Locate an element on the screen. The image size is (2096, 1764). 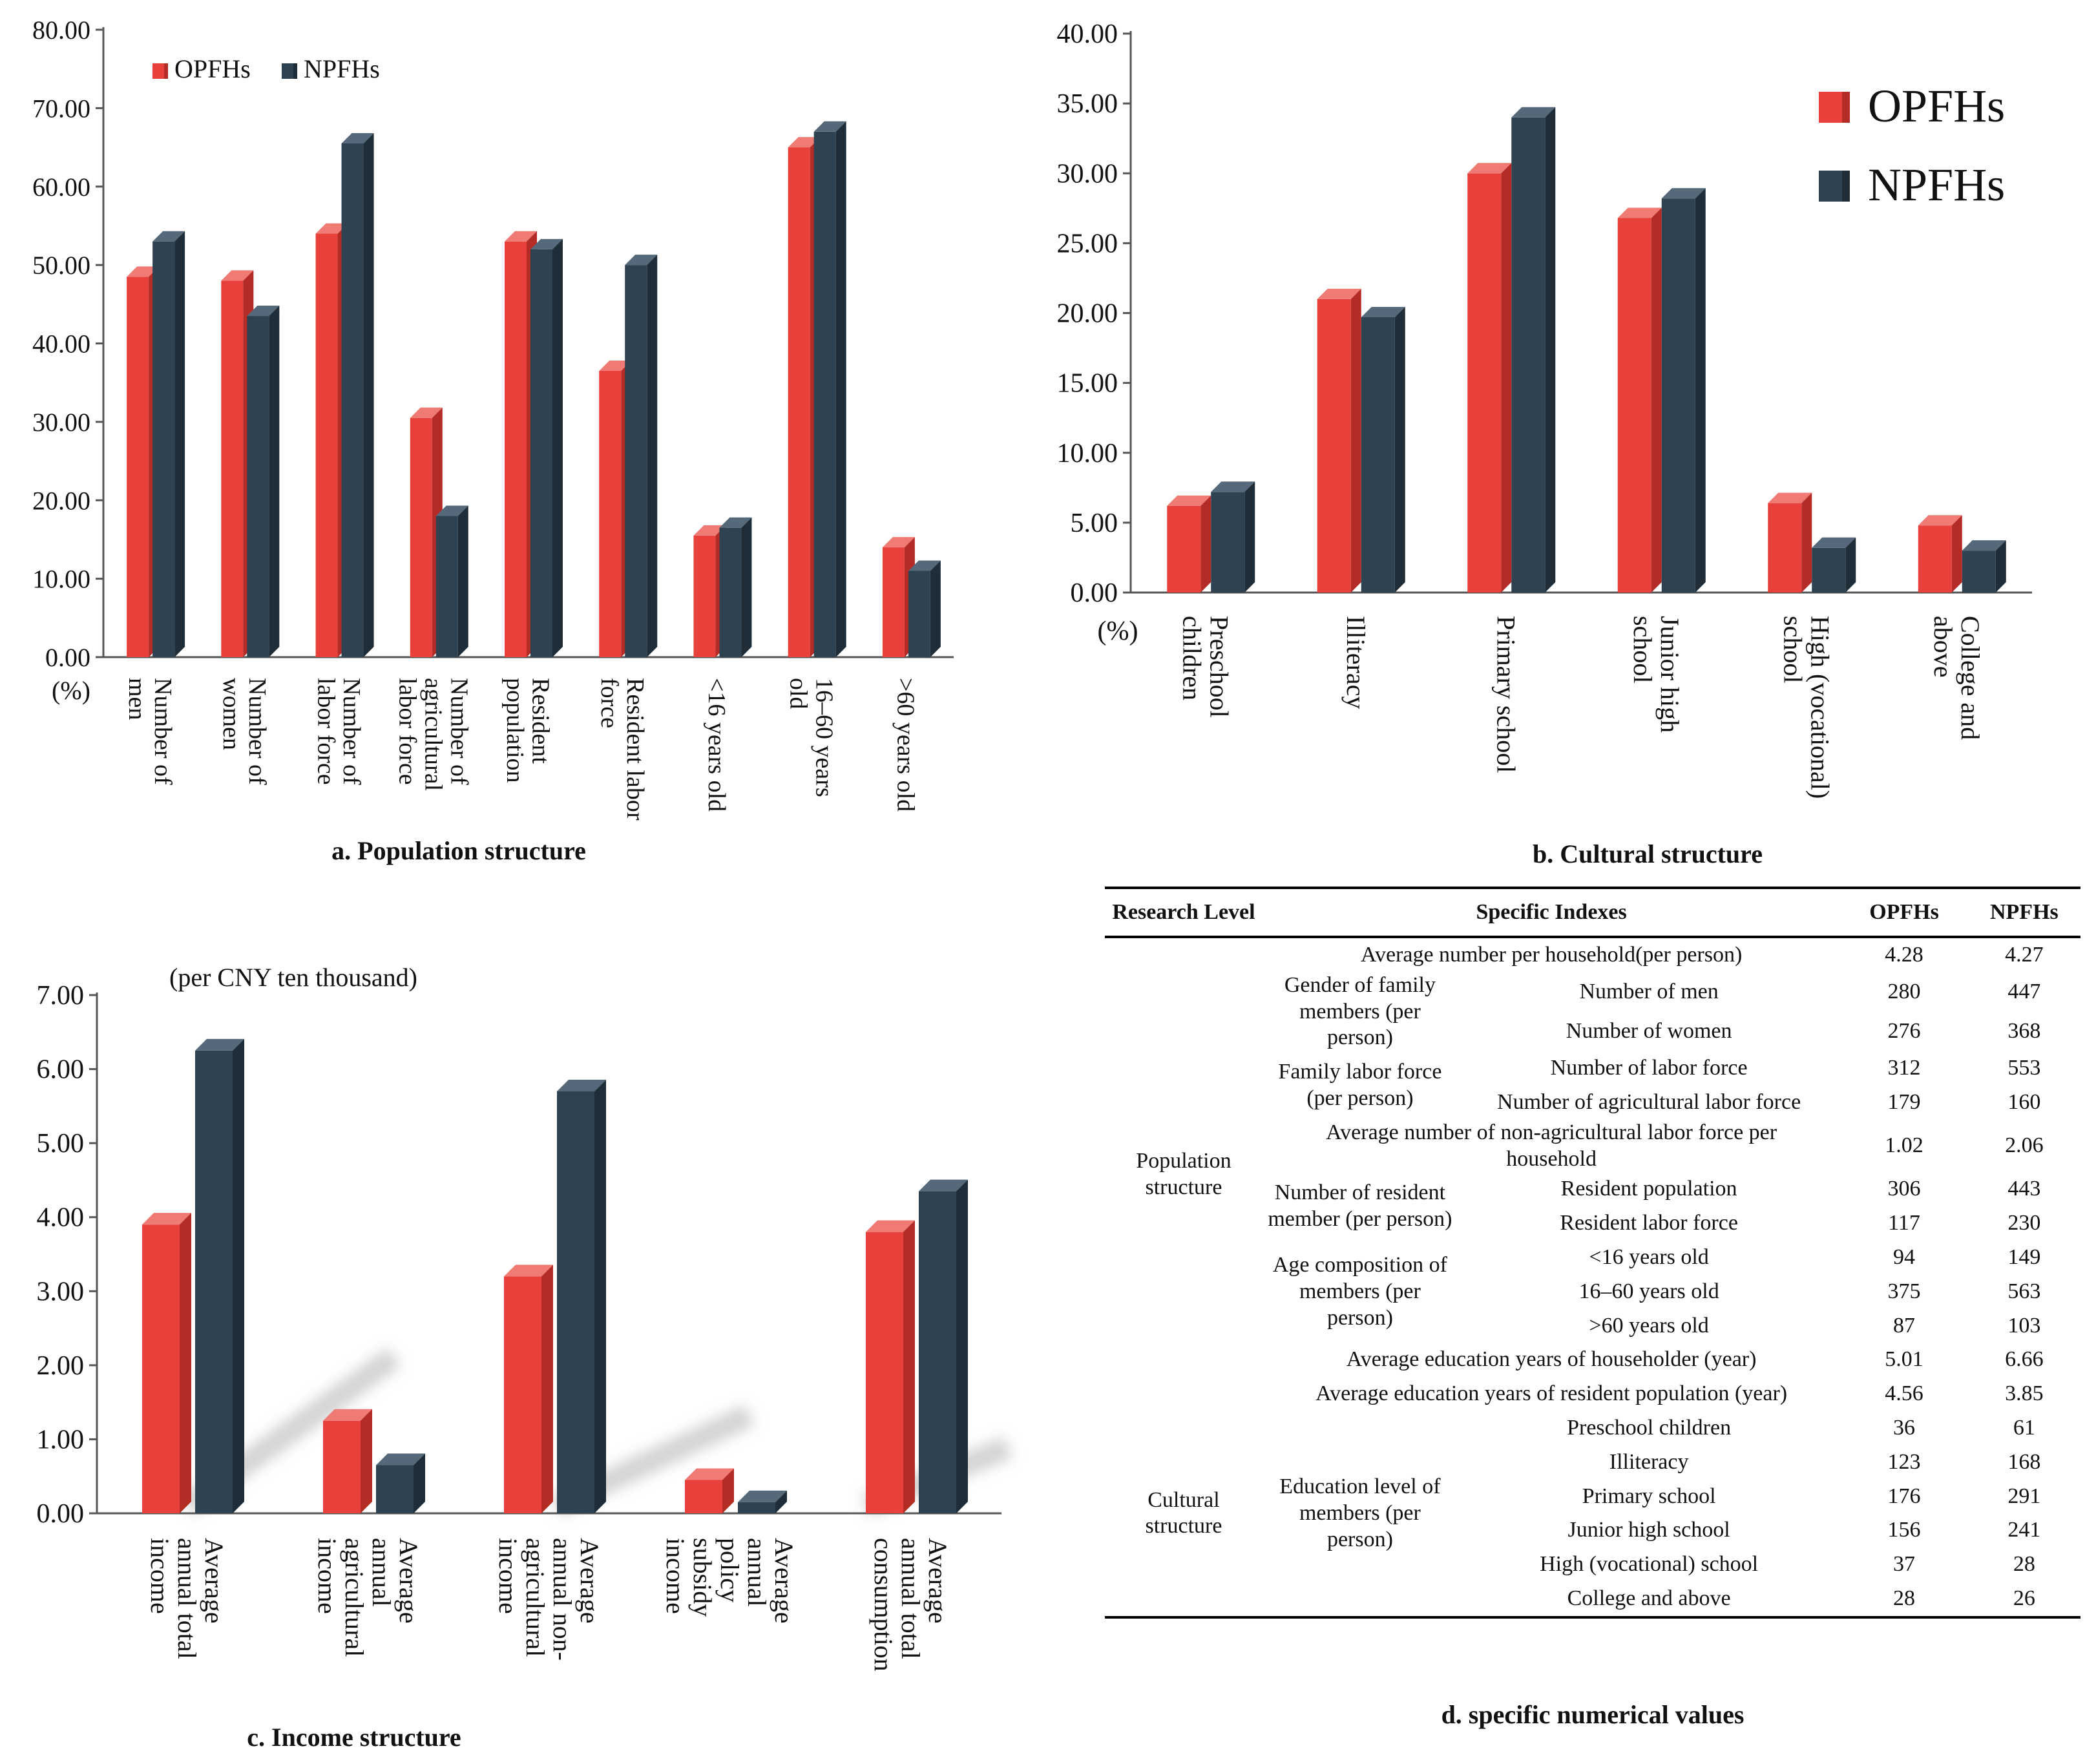
row-npfh: 103 is located at coordinates (2024, 1326).